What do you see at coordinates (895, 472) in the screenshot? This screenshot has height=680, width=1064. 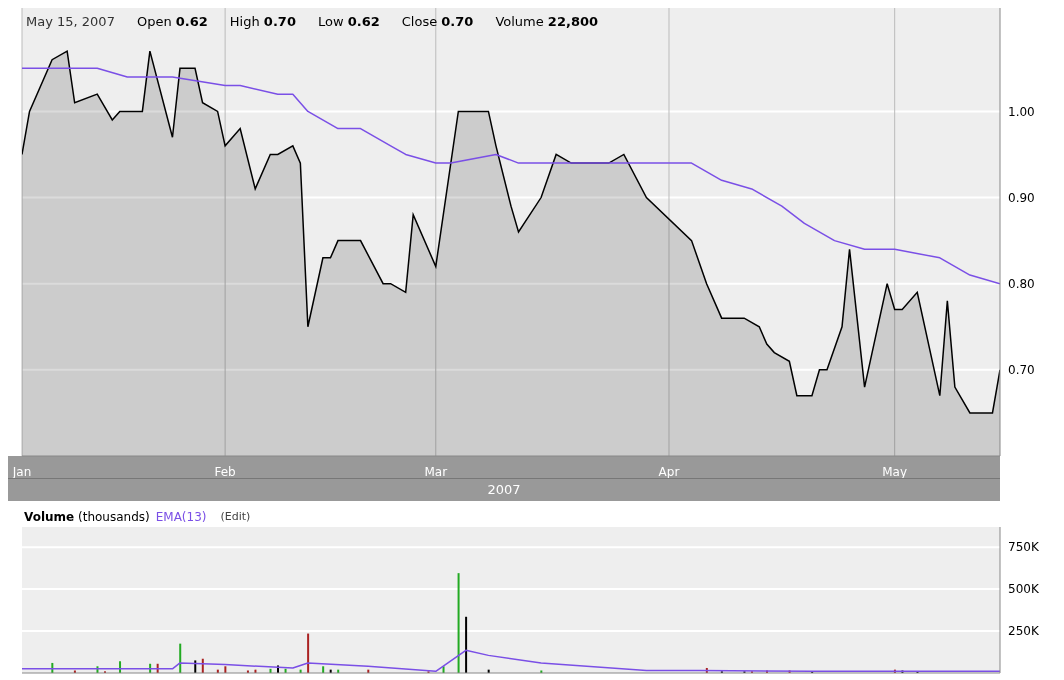 I see `x-tick-label: May` at bounding box center [895, 472].